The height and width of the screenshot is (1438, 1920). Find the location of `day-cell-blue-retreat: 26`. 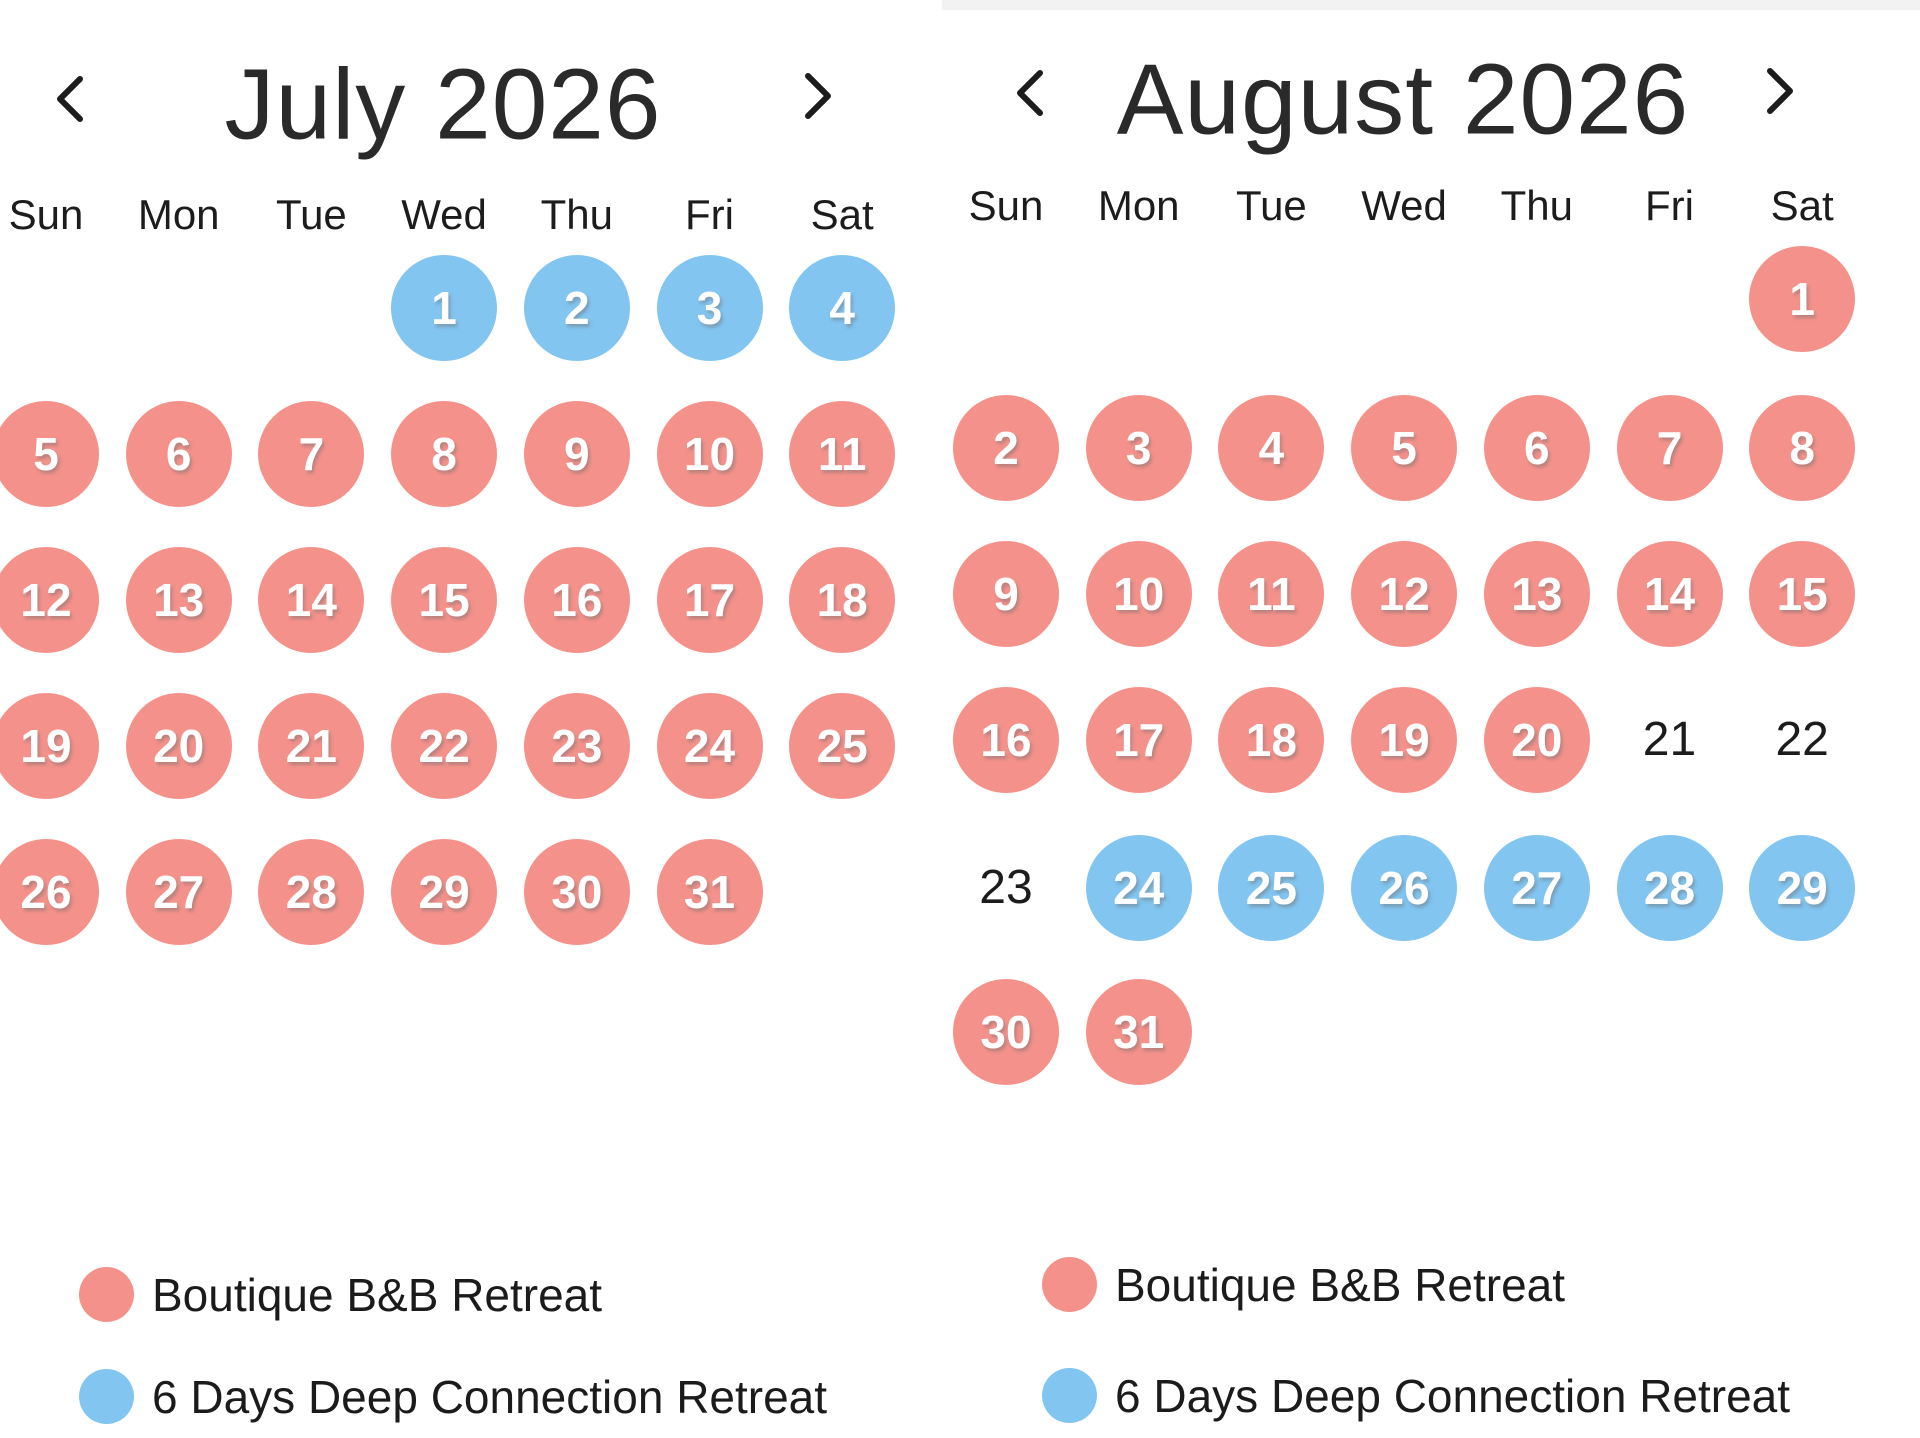

day-cell-blue-retreat: 26 is located at coordinates (1404, 888).